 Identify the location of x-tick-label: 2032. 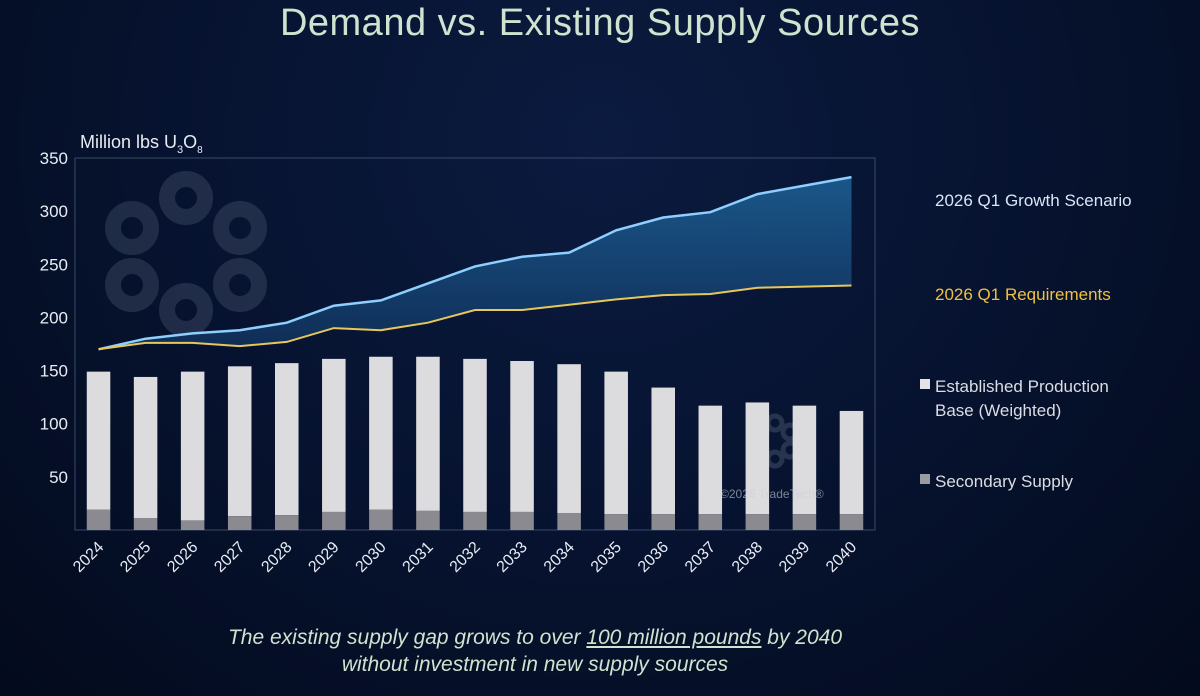
(465, 557).